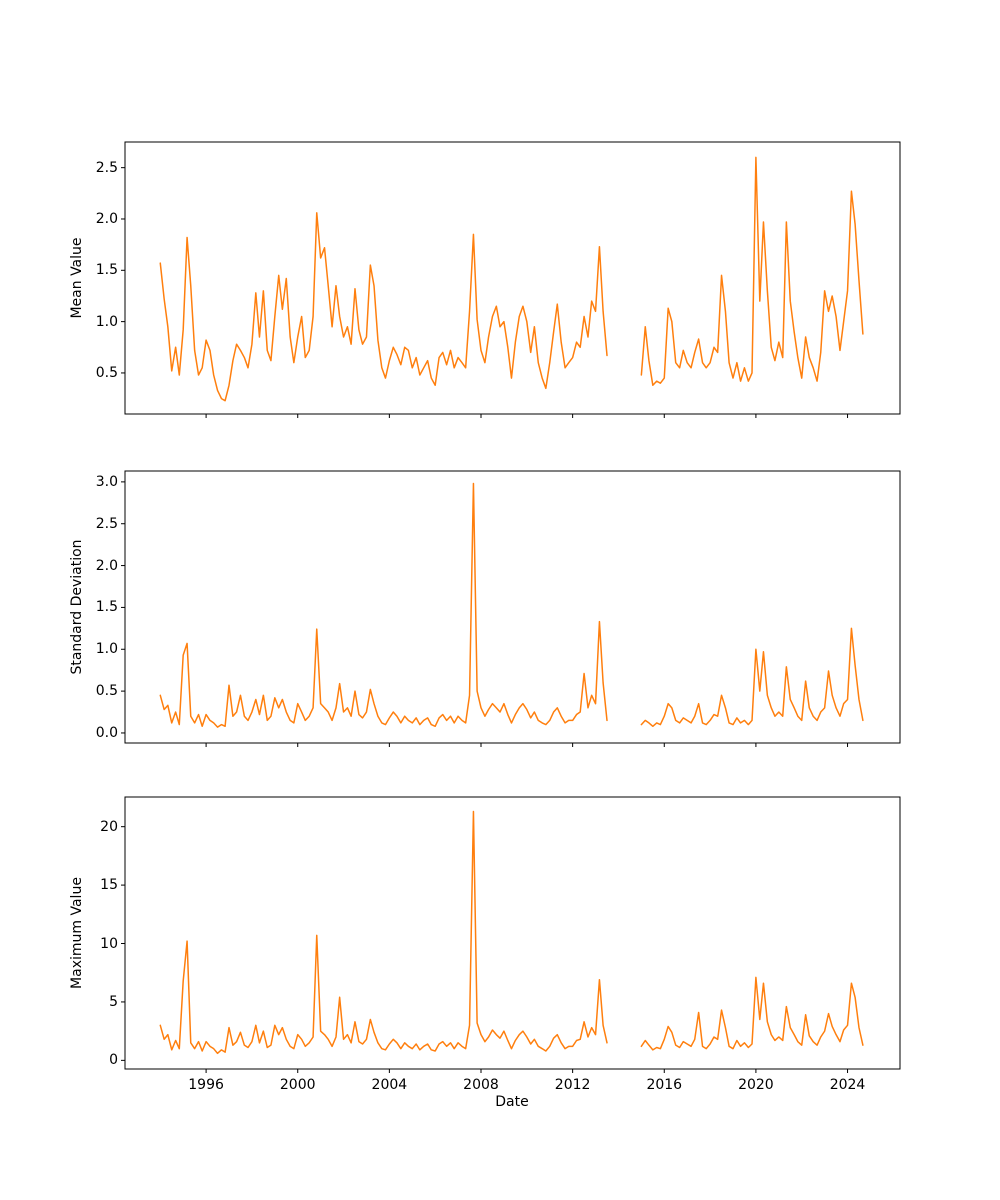 The height and width of the screenshot is (1200, 1000). What do you see at coordinates (512, 1102) in the screenshot?
I see `xlabel-date: Date` at bounding box center [512, 1102].